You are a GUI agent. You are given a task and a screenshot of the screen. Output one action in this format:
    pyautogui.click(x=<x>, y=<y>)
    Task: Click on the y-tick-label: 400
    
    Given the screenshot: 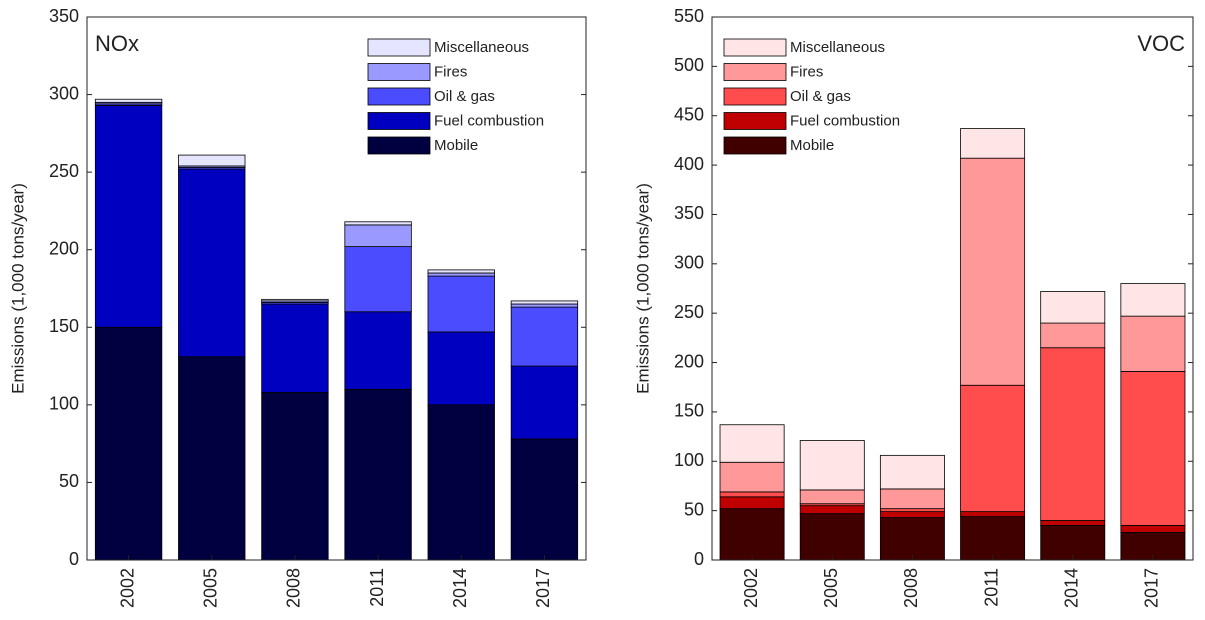 What is the action you would take?
    pyautogui.click(x=689, y=164)
    